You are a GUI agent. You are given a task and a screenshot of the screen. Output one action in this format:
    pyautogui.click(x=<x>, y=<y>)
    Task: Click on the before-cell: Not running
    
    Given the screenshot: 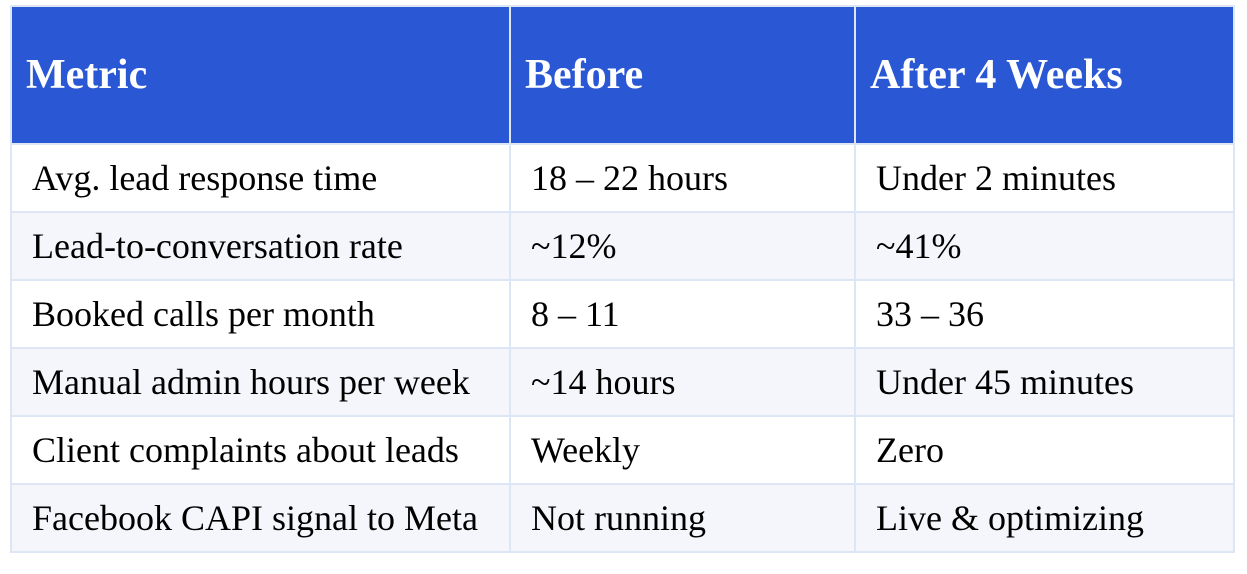 What is the action you would take?
    pyautogui.click(x=682, y=518)
    